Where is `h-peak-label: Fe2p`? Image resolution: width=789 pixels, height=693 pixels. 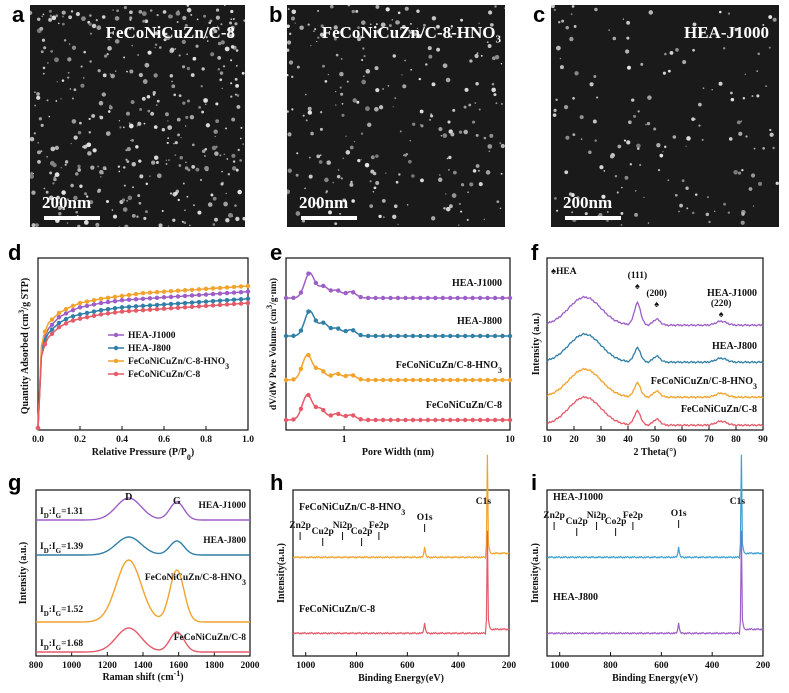 h-peak-label: Fe2p is located at coordinates (379, 526).